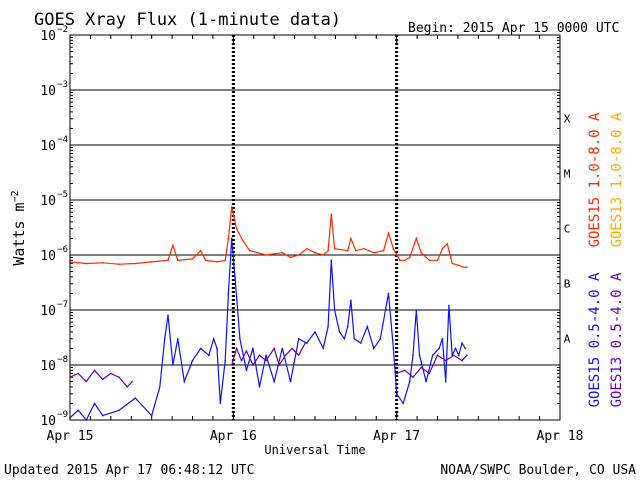  What do you see at coordinates (62, 250) in the screenshot?
I see `y-tick-exponent: −6` at bounding box center [62, 250].